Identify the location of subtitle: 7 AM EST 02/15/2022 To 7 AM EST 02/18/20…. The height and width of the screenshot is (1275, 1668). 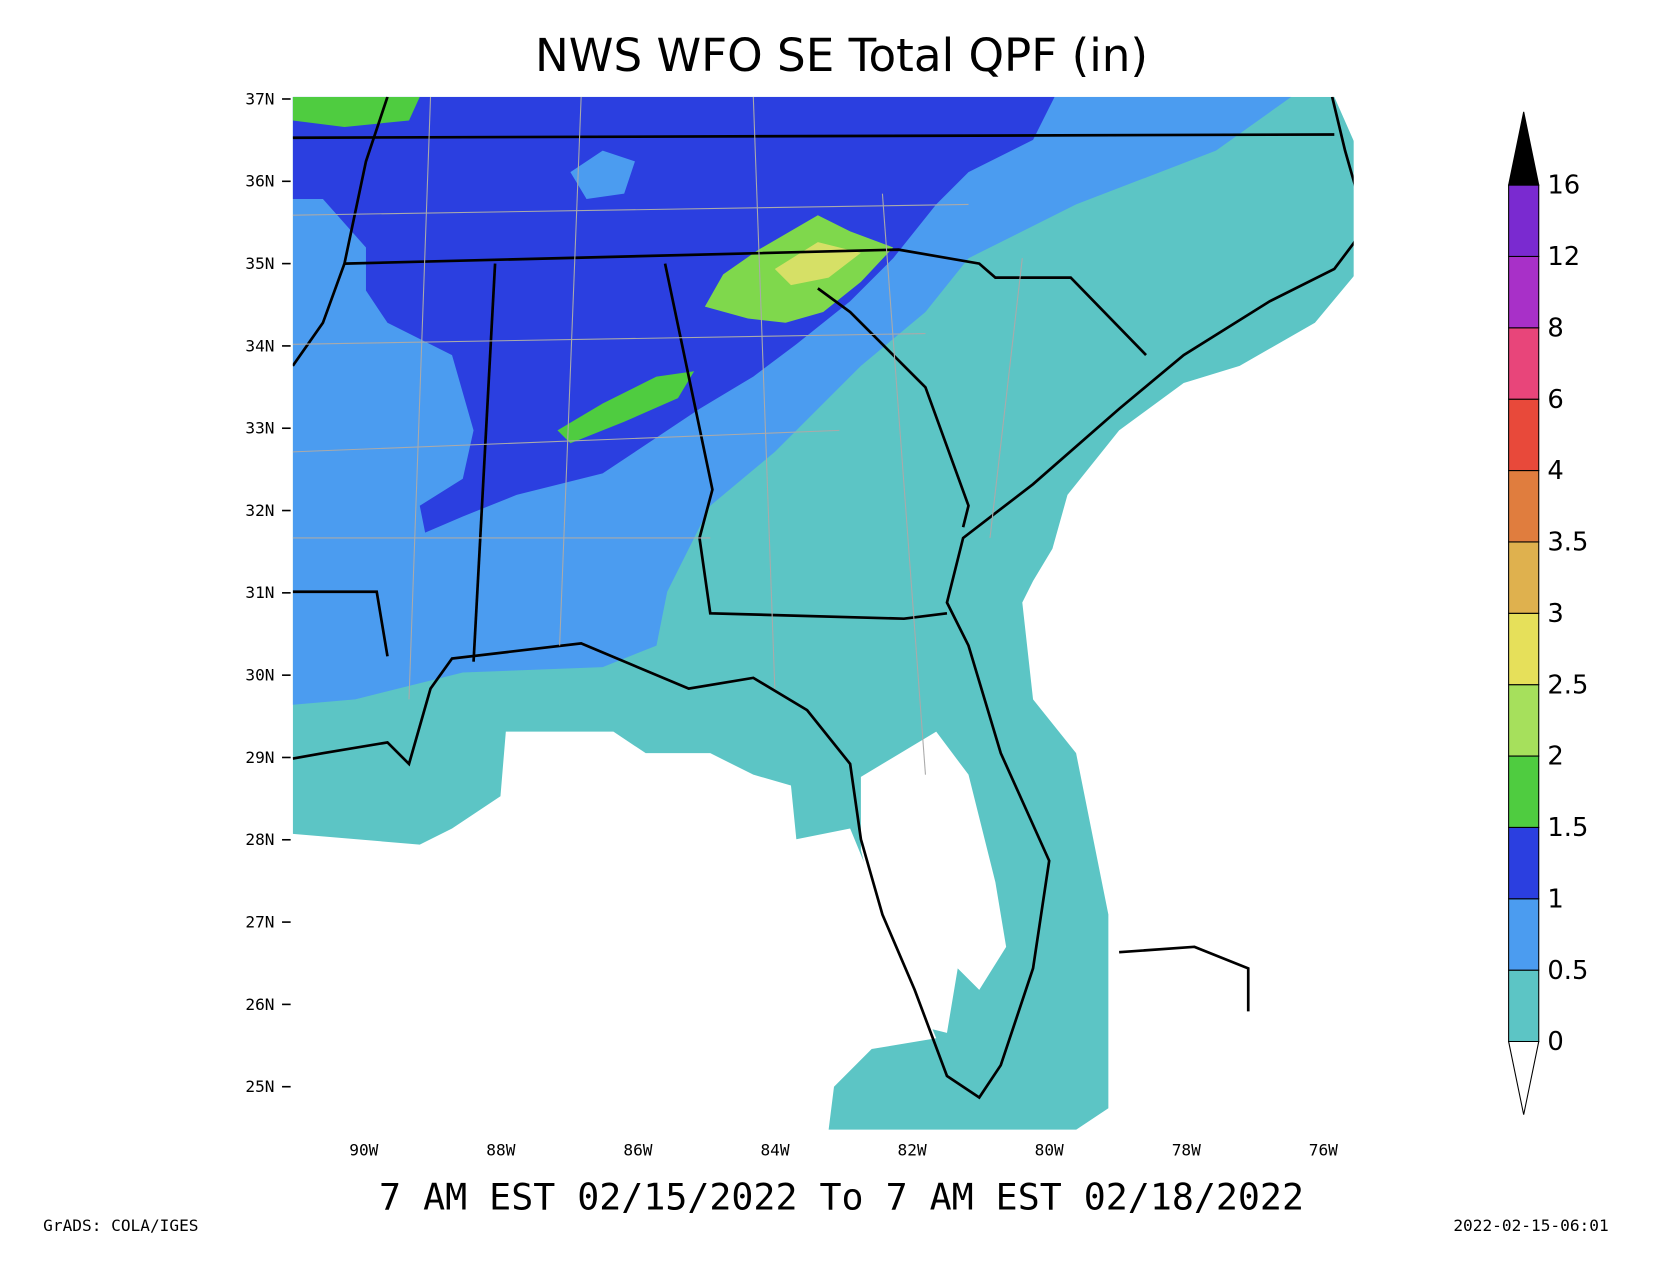
(841, 1196).